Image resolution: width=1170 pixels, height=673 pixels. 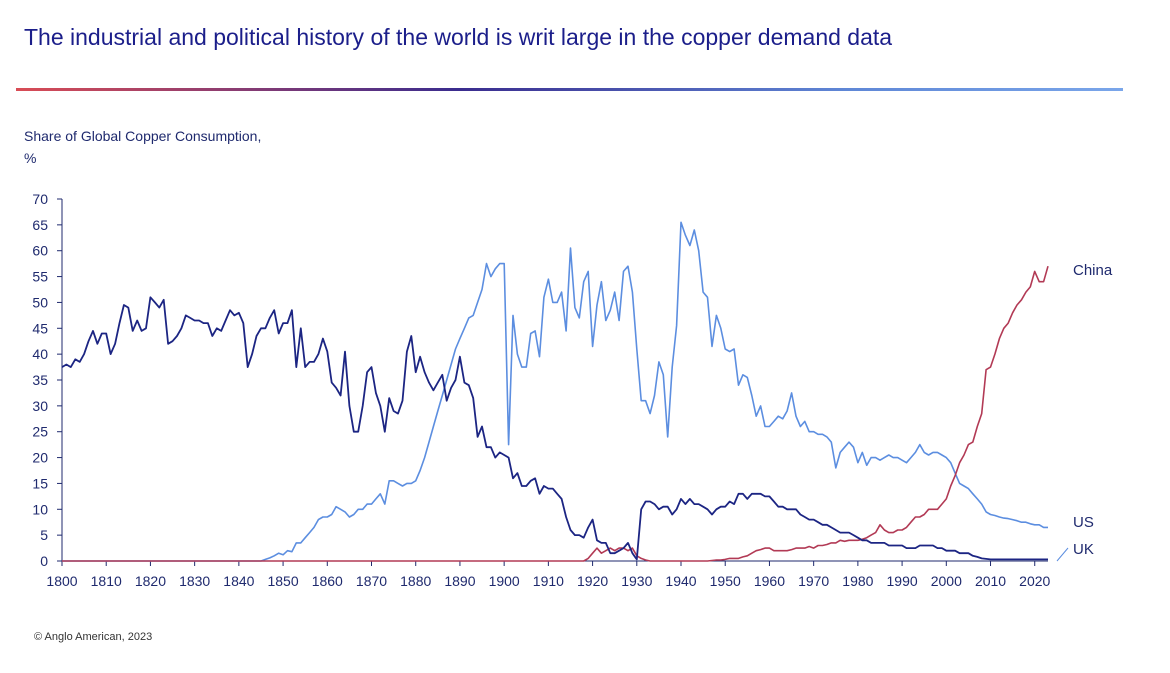 What do you see at coordinates (548, 581) in the screenshot?
I see `x-tick-label: 1910` at bounding box center [548, 581].